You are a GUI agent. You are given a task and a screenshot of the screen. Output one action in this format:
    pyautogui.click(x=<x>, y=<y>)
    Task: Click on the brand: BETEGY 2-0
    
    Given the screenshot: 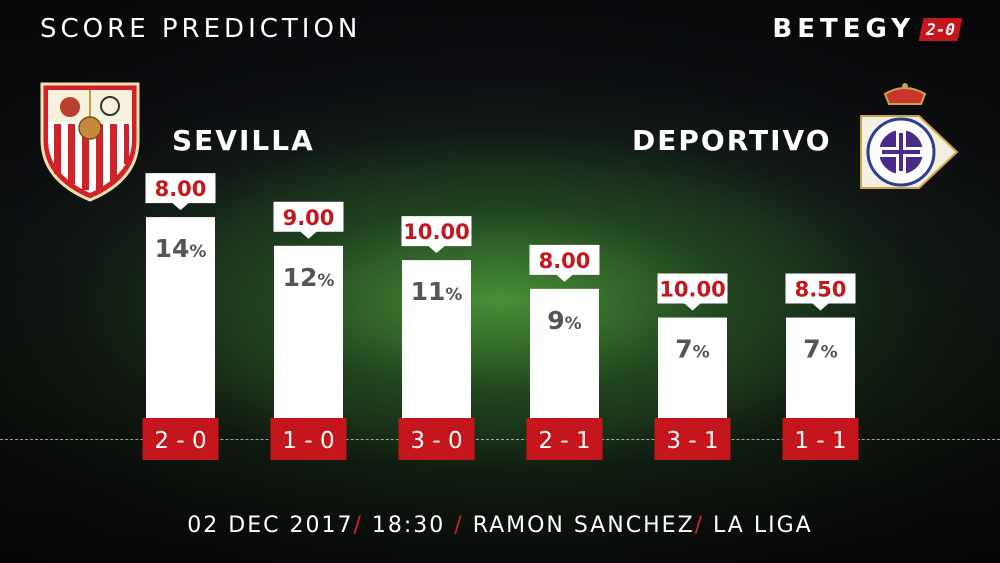 What is the action you would take?
    pyautogui.click(x=867, y=29)
    